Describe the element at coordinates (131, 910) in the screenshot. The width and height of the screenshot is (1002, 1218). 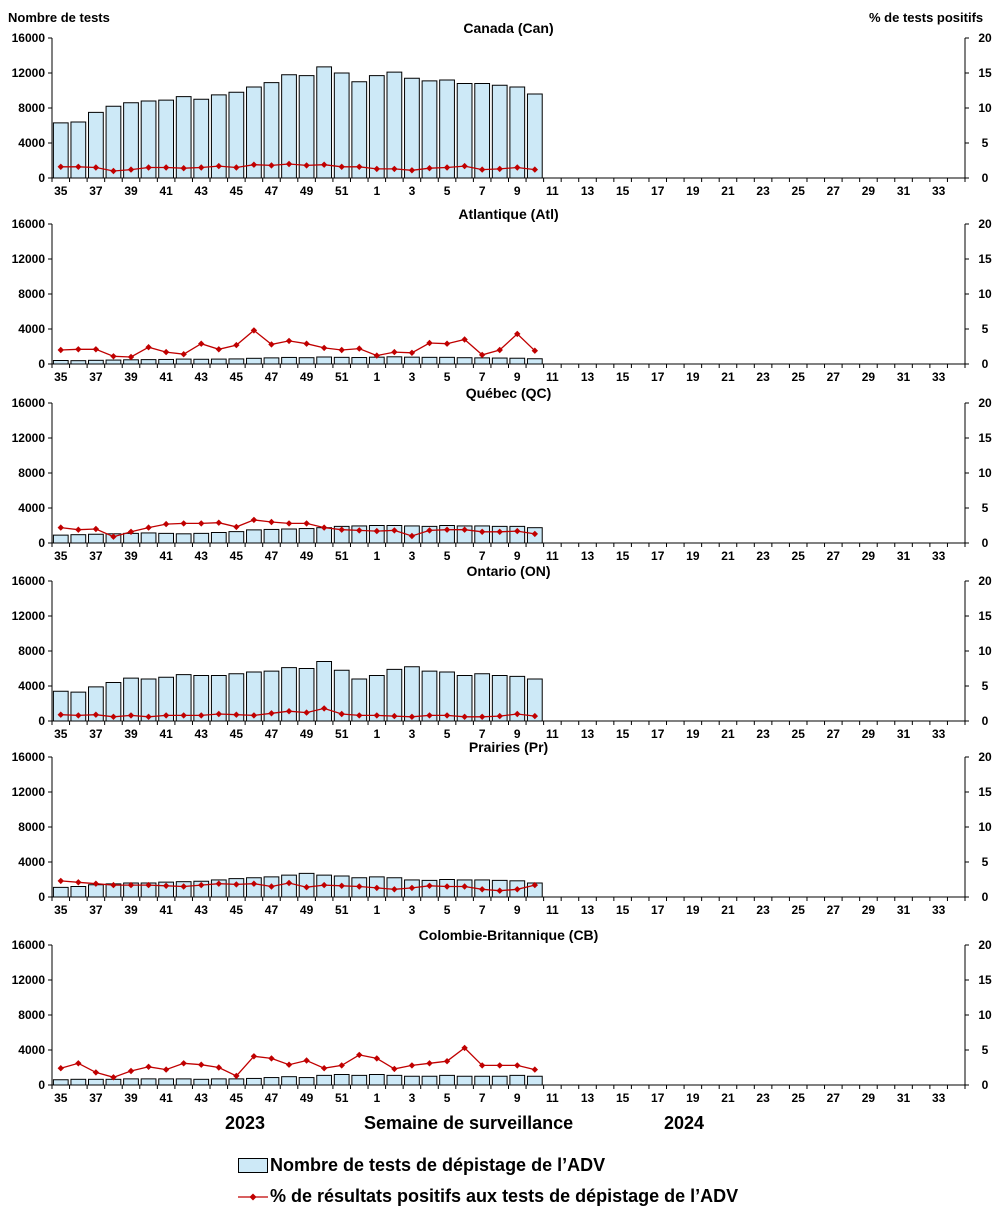
I see `x-tick-label: 39` at that location.